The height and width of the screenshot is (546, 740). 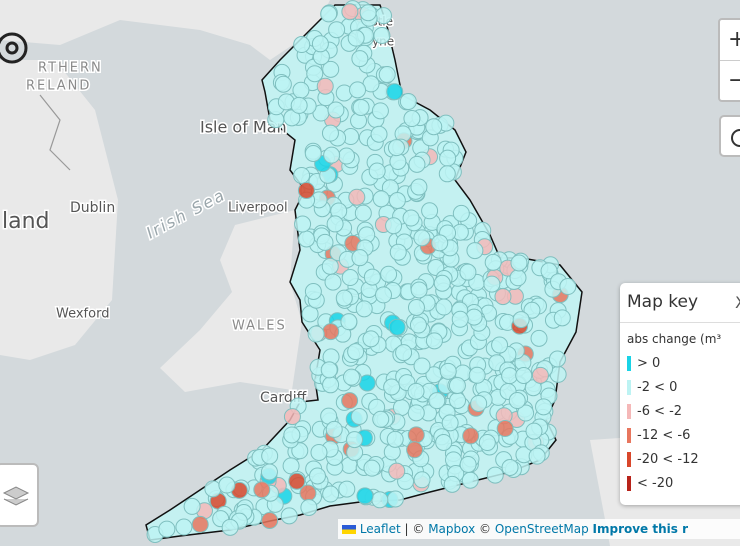 I want to click on flag, so click(x=349, y=529).